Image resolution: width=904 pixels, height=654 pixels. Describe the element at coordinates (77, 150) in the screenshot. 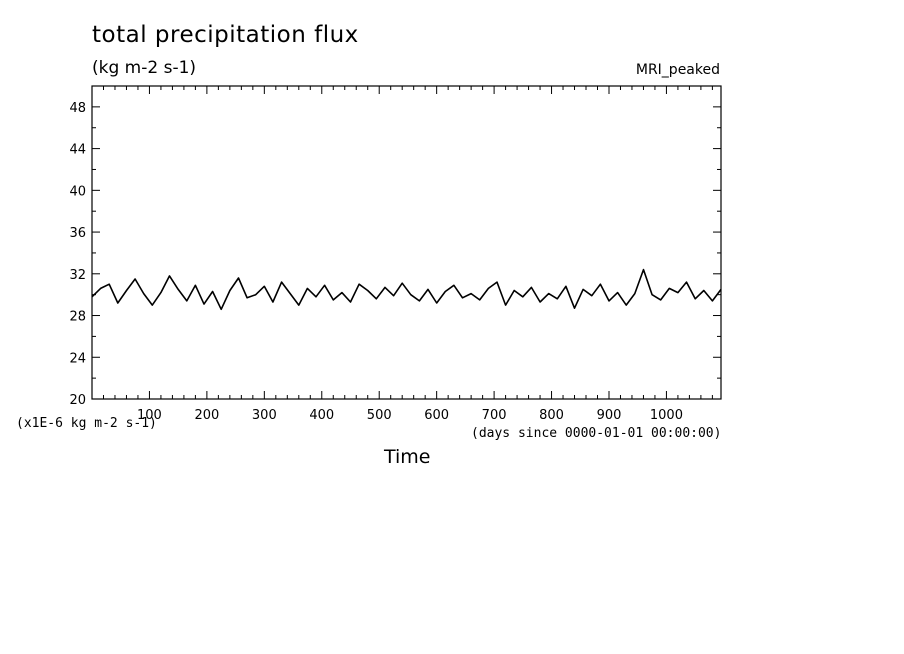

I see `y-tick-label: 44` at that location.